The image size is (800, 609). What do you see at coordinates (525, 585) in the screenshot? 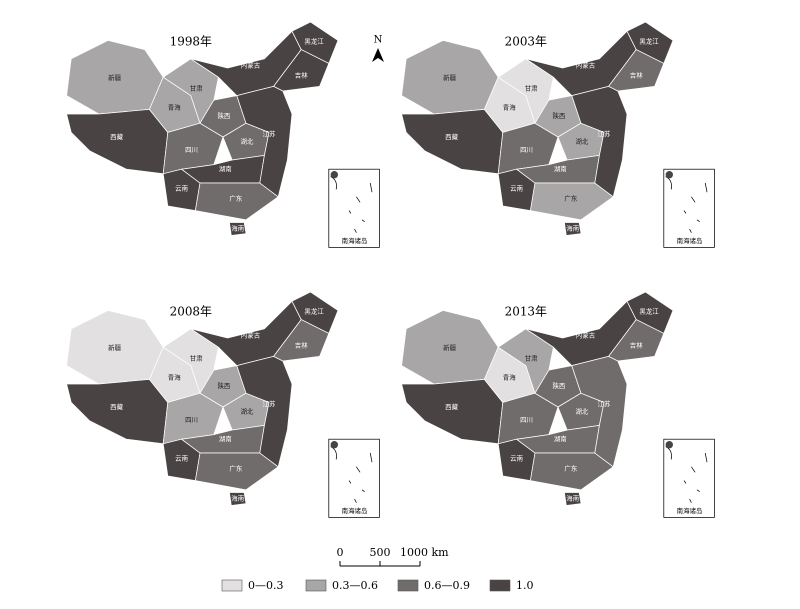
I see `legend-label: 1.0` at bounding box center [525, 585].